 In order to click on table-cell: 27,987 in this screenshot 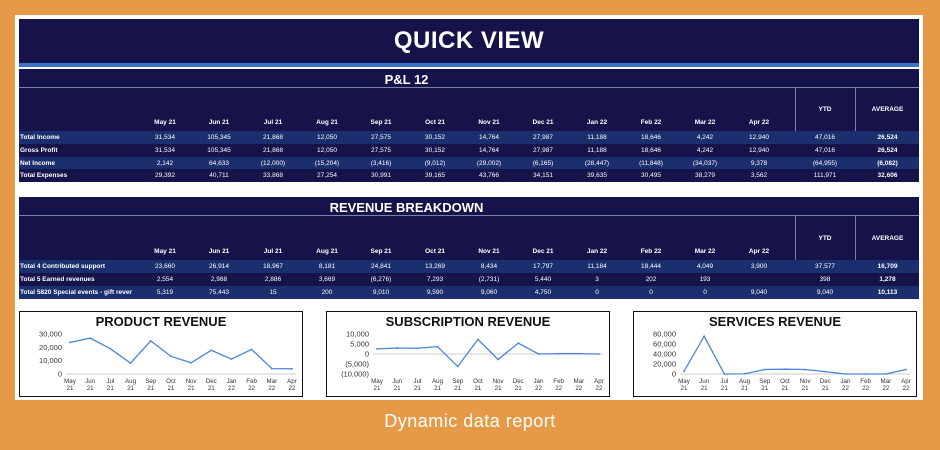, I will do `click(543, 137)`.